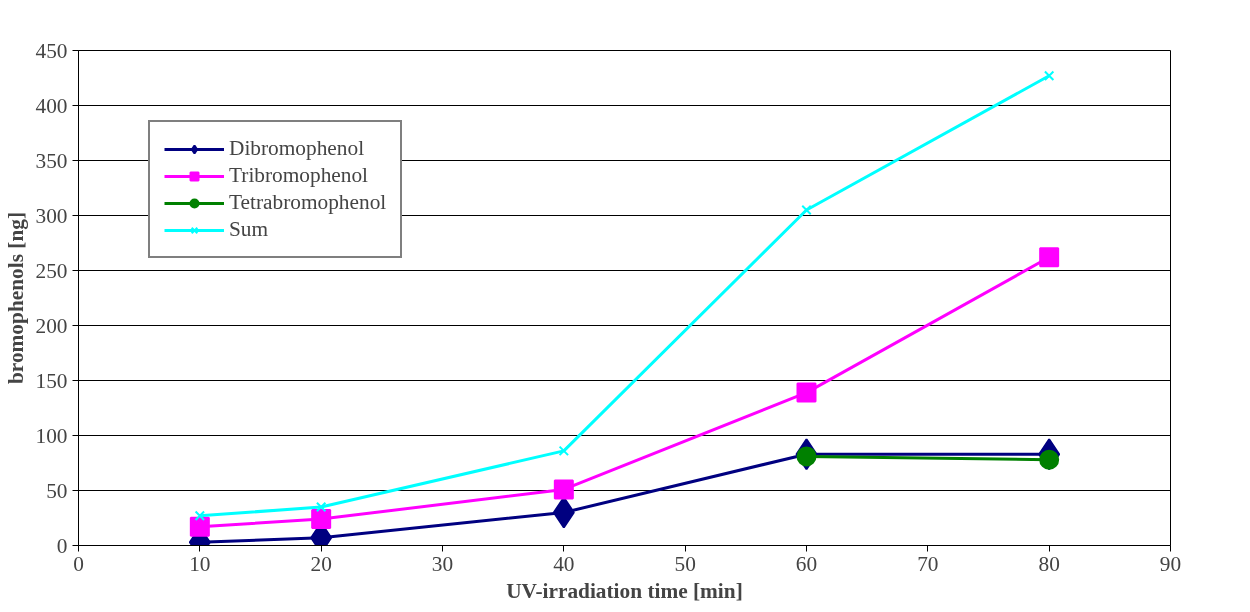  Describe the element at coordinates (51, 270) in the screenshot. I see `y-tick-label: 250` at that location.